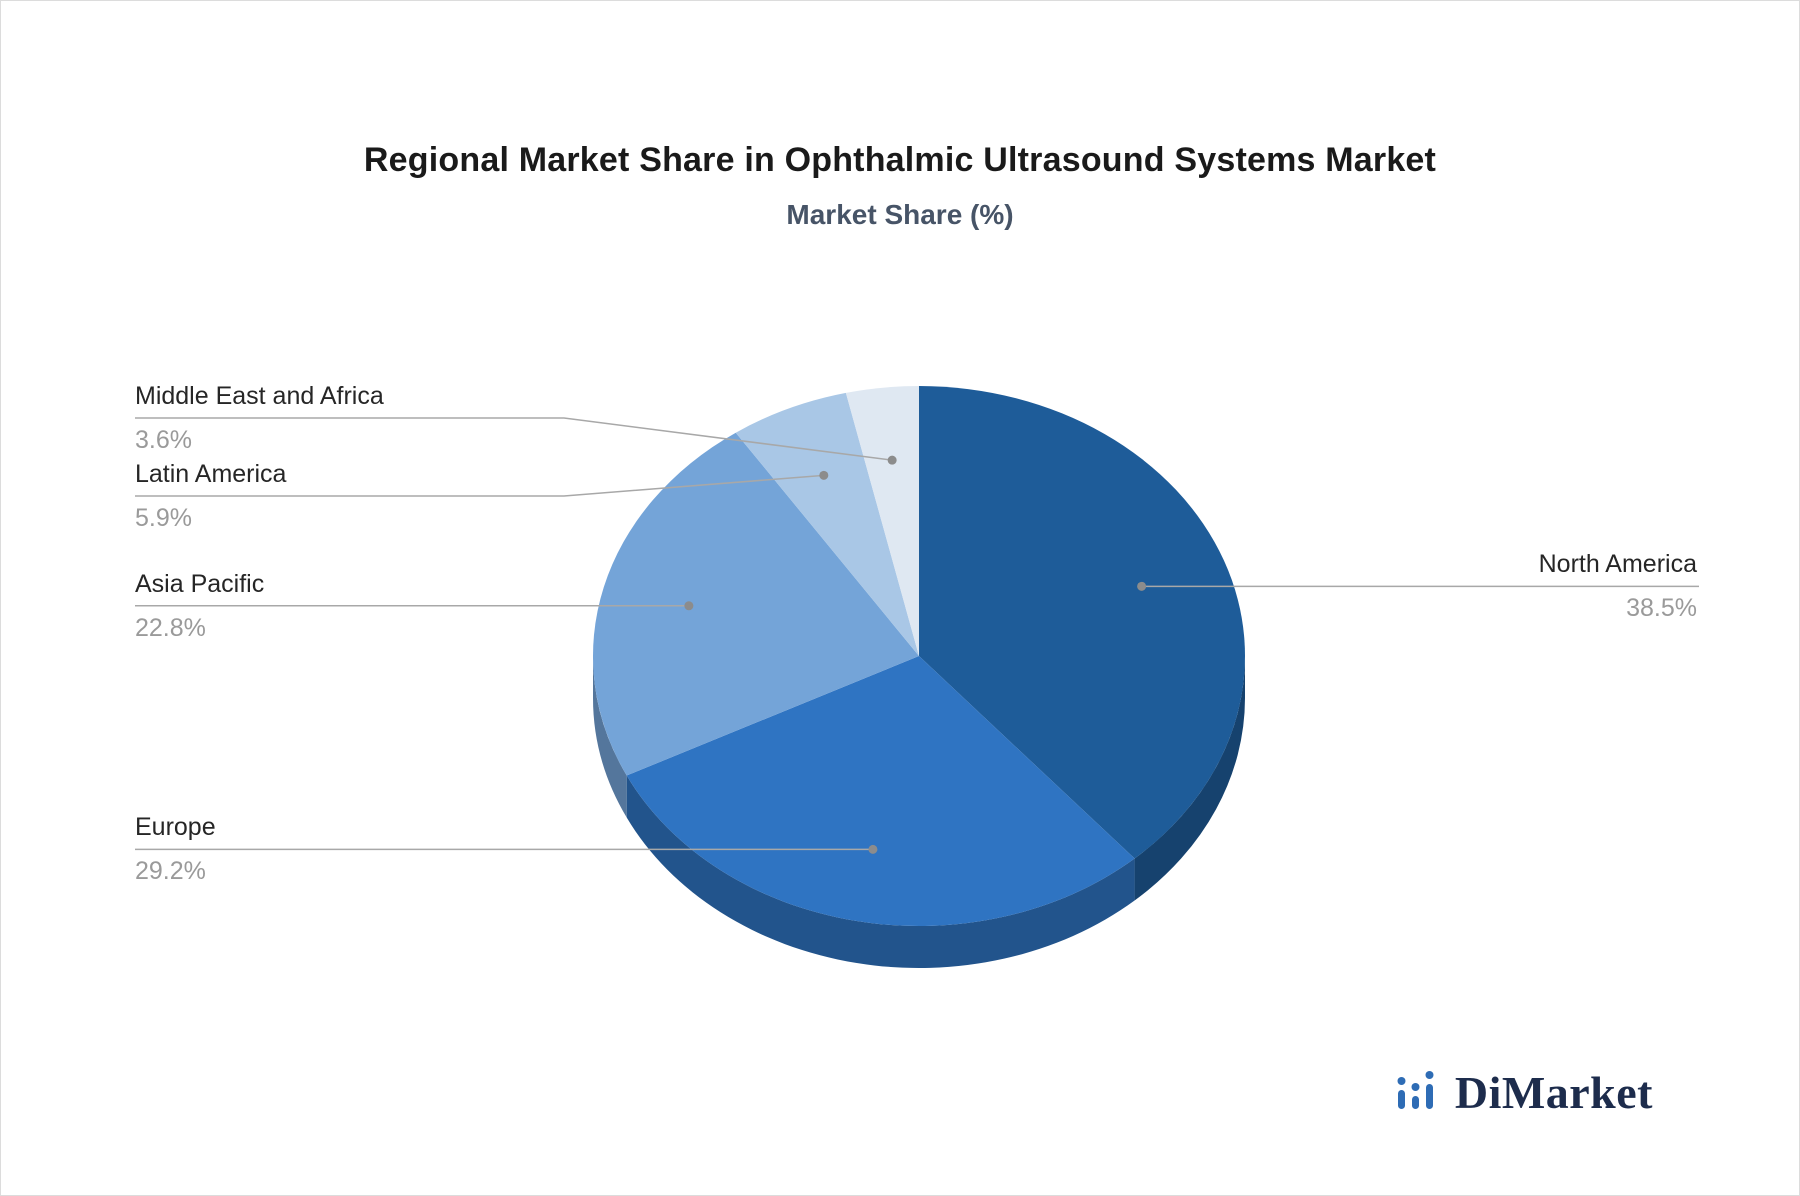  What do you see at coordinates (1617, 564) in the screenshot?
I see `slice-label-name: North America` at bounding box center [1617, 564].